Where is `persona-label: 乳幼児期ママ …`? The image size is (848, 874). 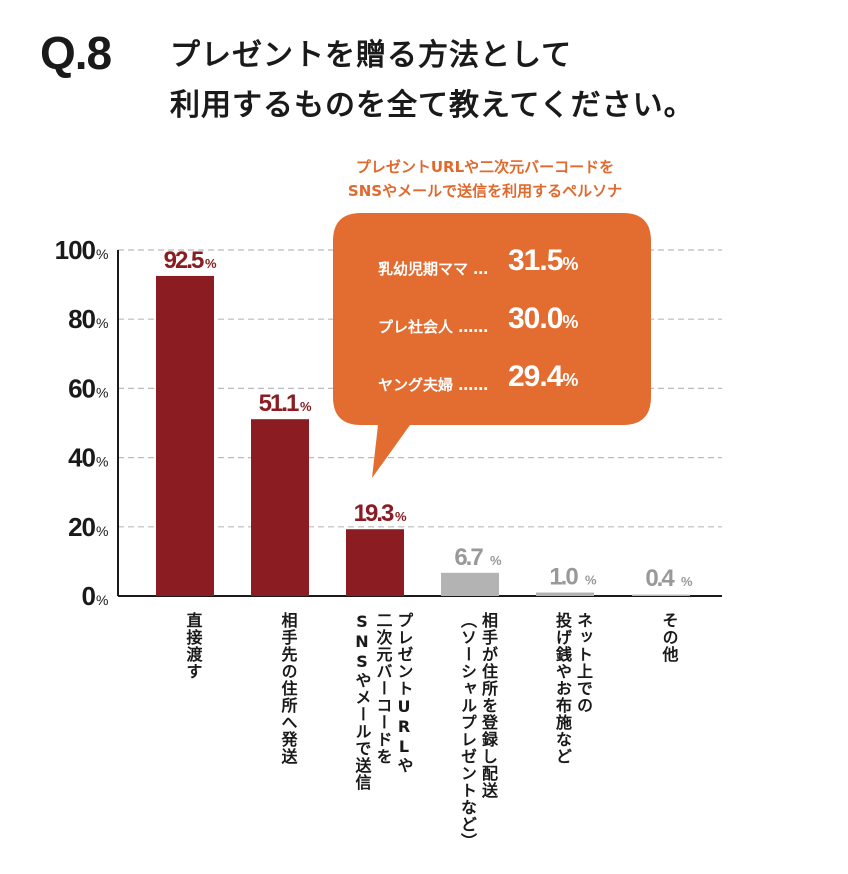
persona-label: 乳幼児期ママ … is located at coordinates (433, 269).